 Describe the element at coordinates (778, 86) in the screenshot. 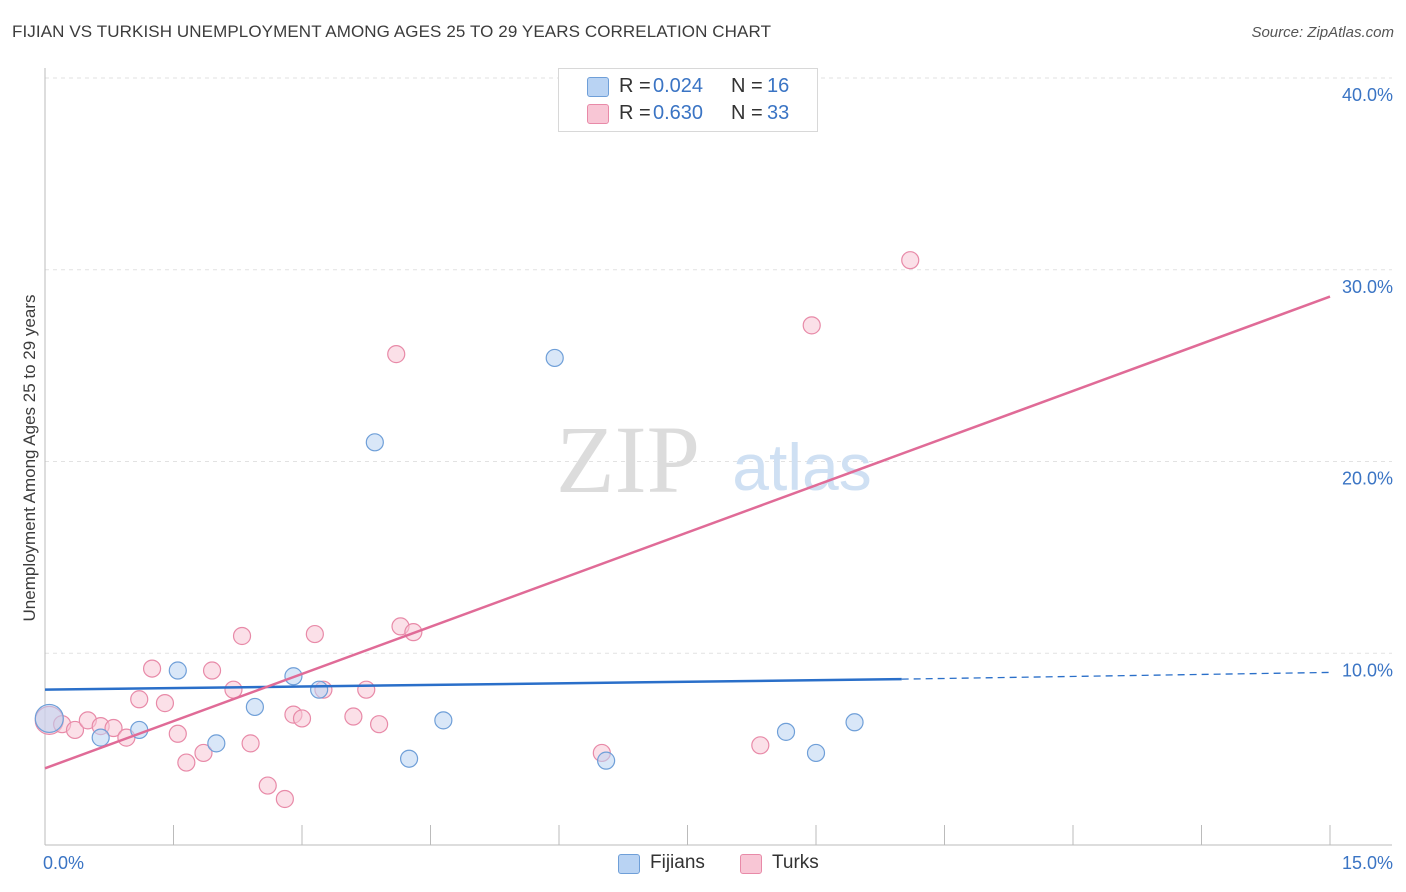

I see `legend-n-value-fijians: 16` at that location.